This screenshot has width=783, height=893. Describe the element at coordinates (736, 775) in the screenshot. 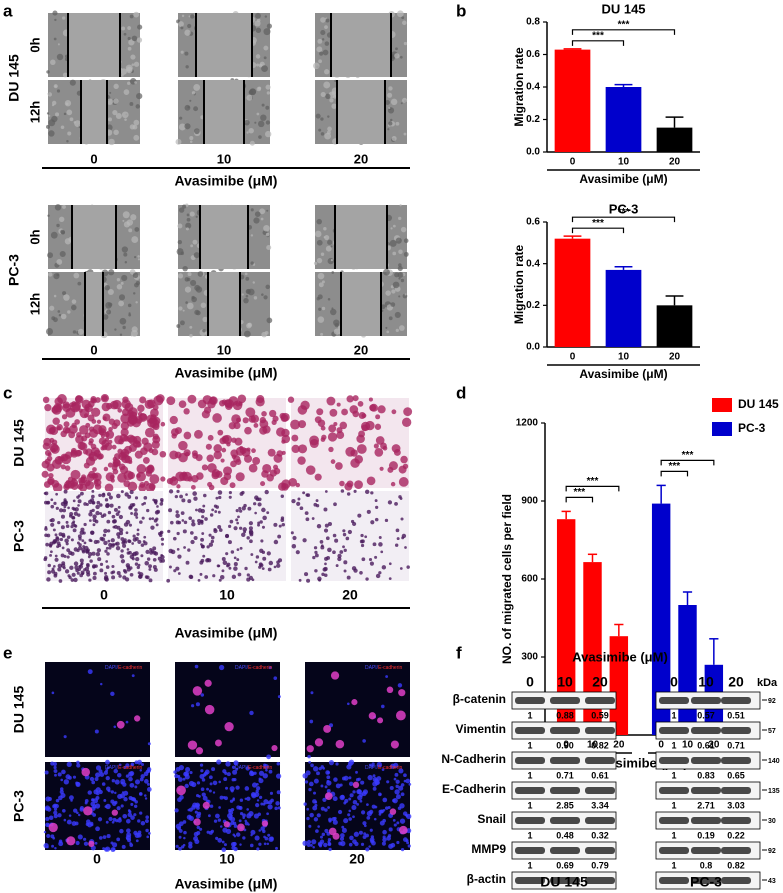

I see `label: 0.65` at that location.